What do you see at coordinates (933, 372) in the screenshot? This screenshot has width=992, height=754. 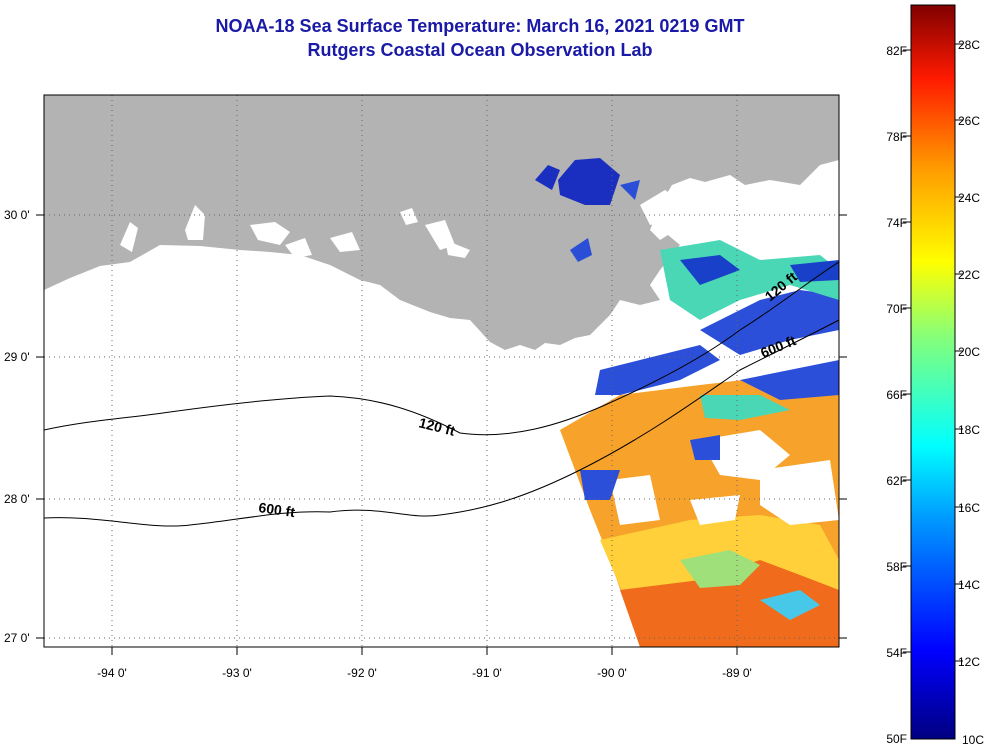 I see `colorbar` at bounding box center [933, 372].